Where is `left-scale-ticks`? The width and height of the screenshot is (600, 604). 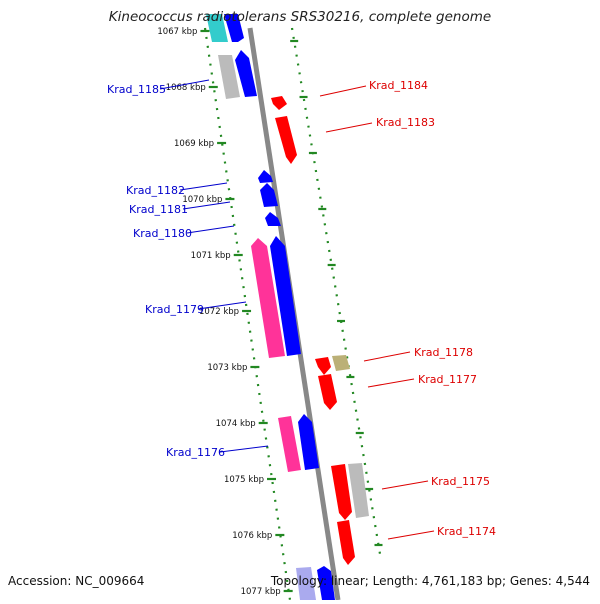 left-scale-ticks is located at coordinates (246, 311).